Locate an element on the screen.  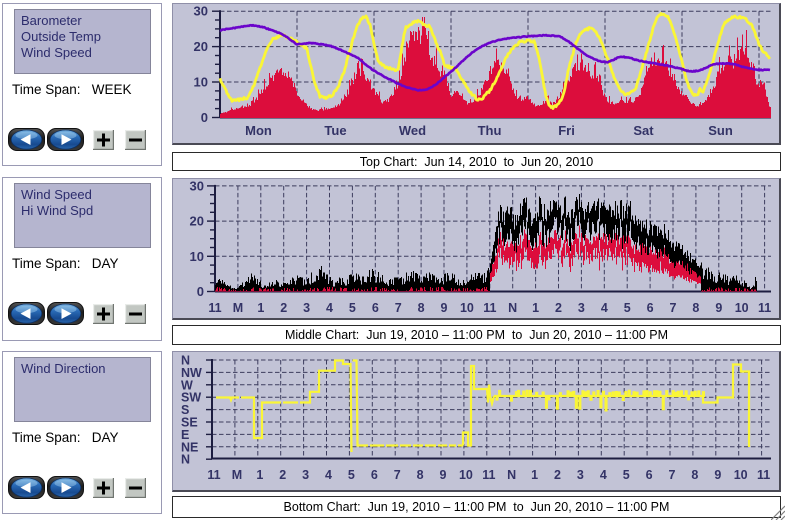
svg-text: Tue is located at coordinates (335, 130).